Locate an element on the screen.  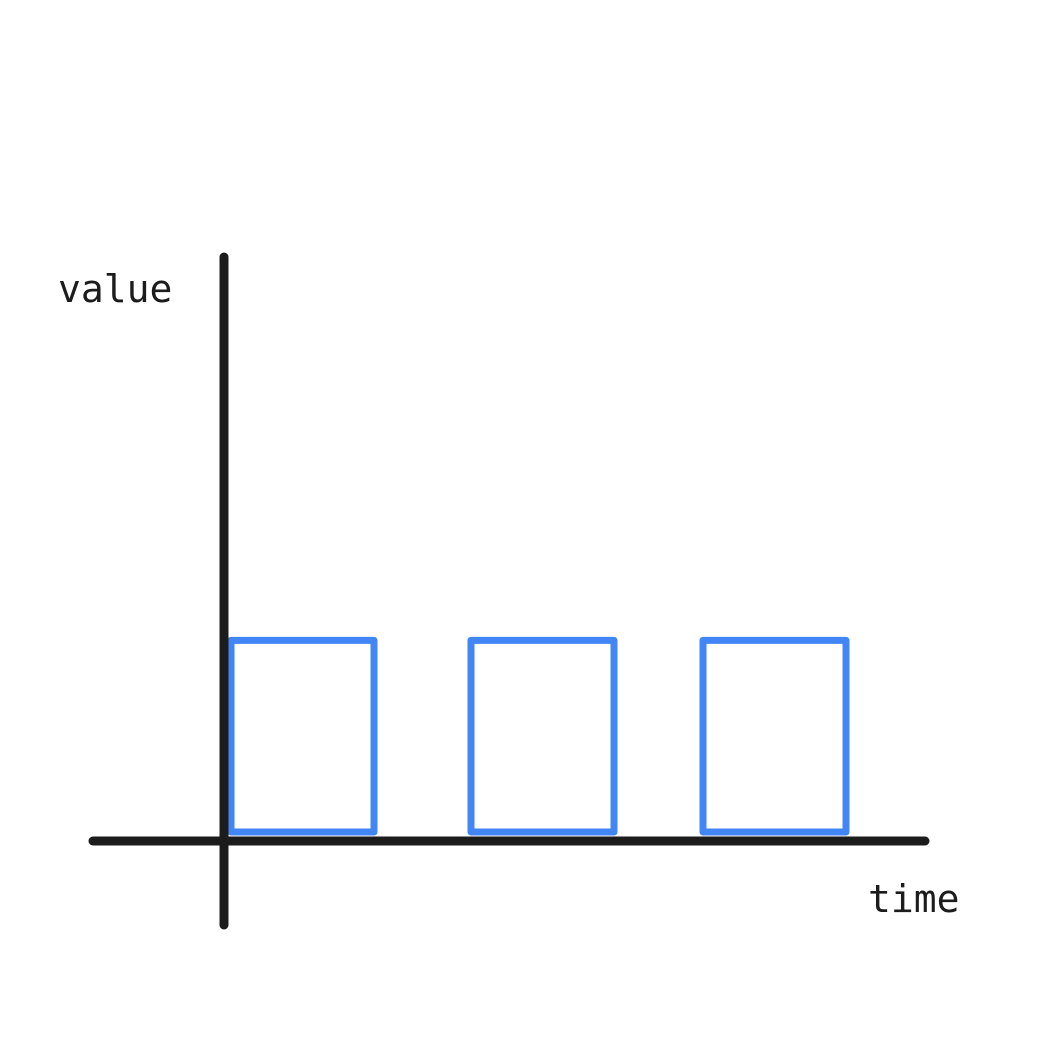
bars-group is located at coordinates (538, 736).